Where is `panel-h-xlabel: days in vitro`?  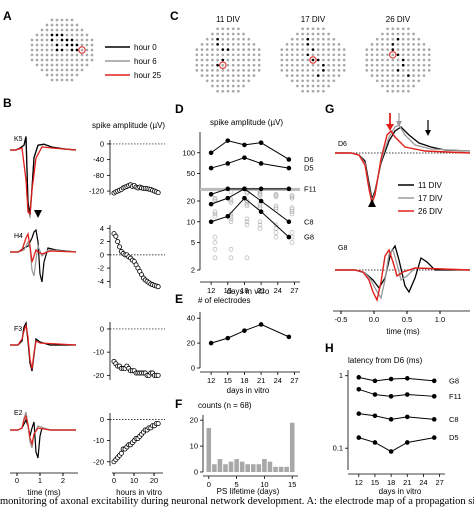 panel-h-xlabel: days in vitro is located at coordinates (400, 491).